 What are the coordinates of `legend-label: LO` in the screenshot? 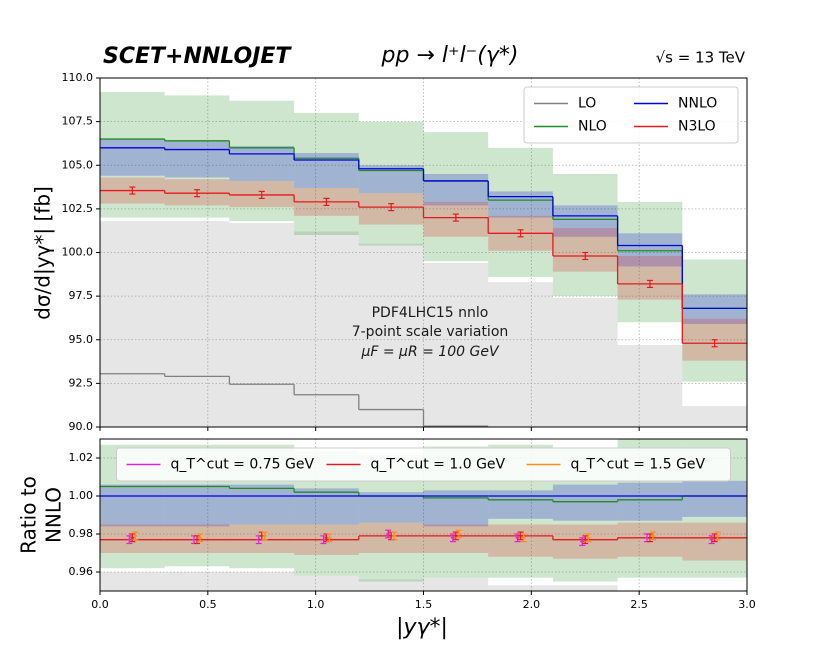 It's located at (587, 104).